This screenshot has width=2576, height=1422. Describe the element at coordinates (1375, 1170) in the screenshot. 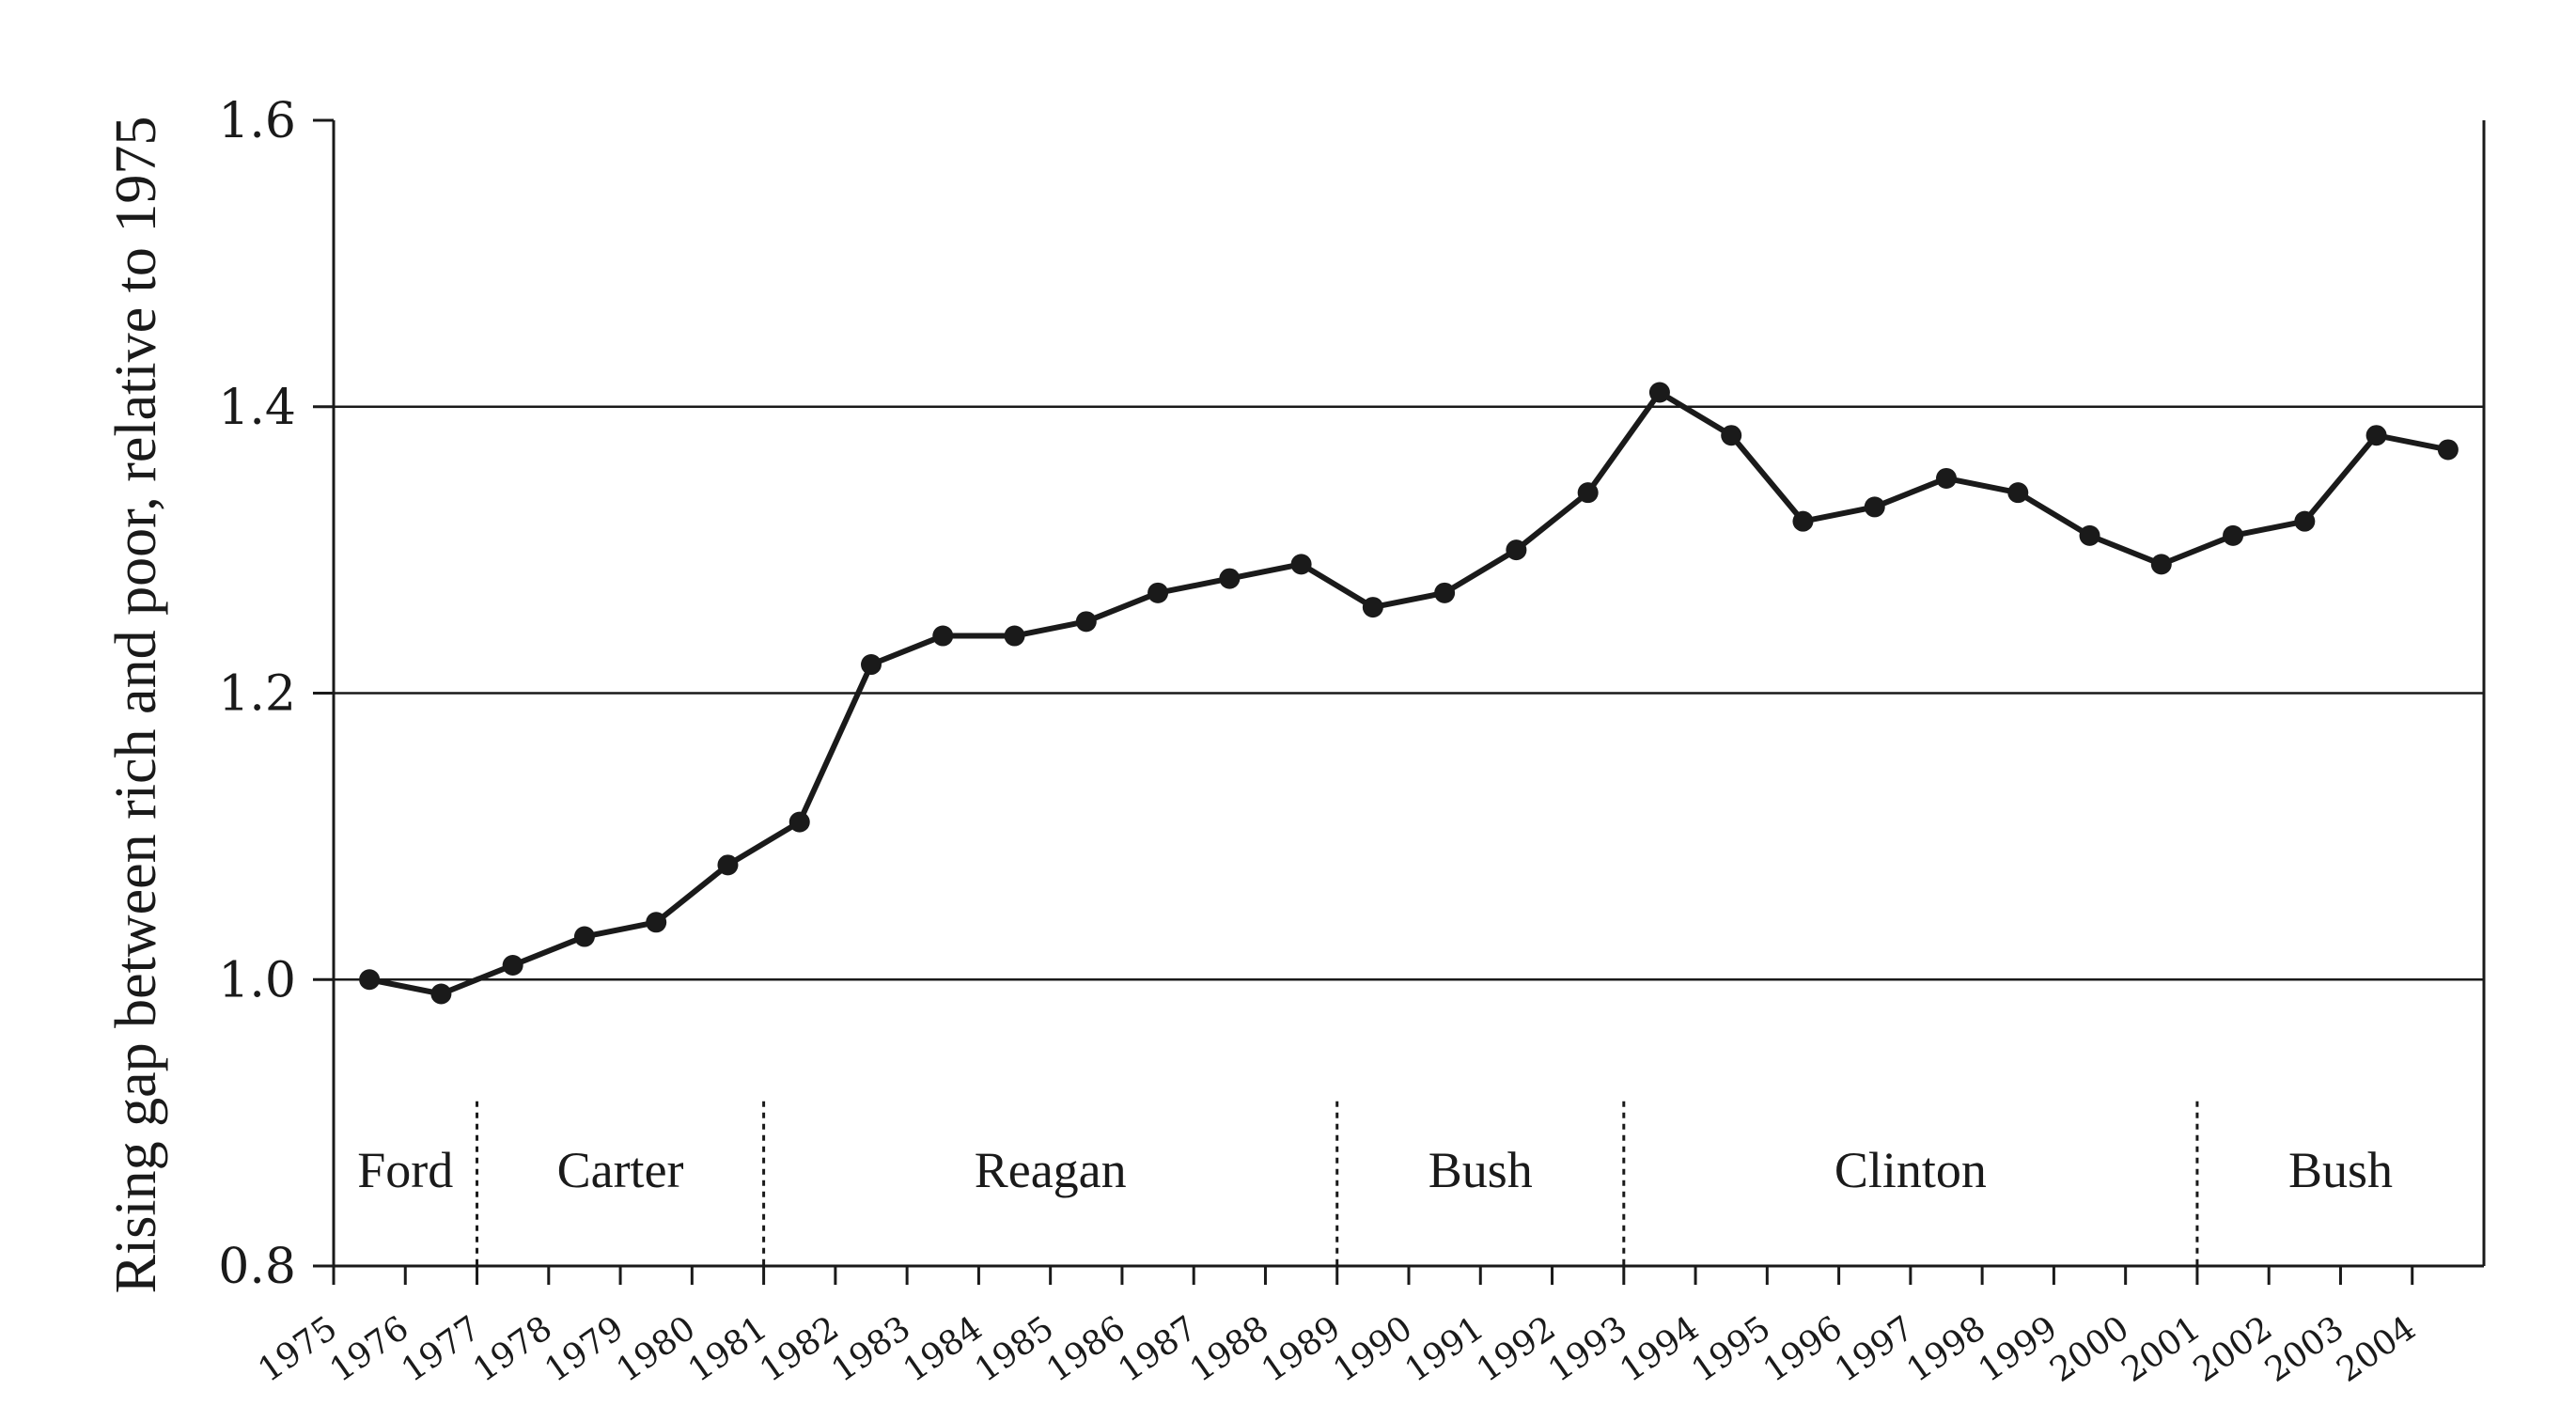

I see `administration-labels: Ford Carter Reagan Bush Clinton Bush` at that location.